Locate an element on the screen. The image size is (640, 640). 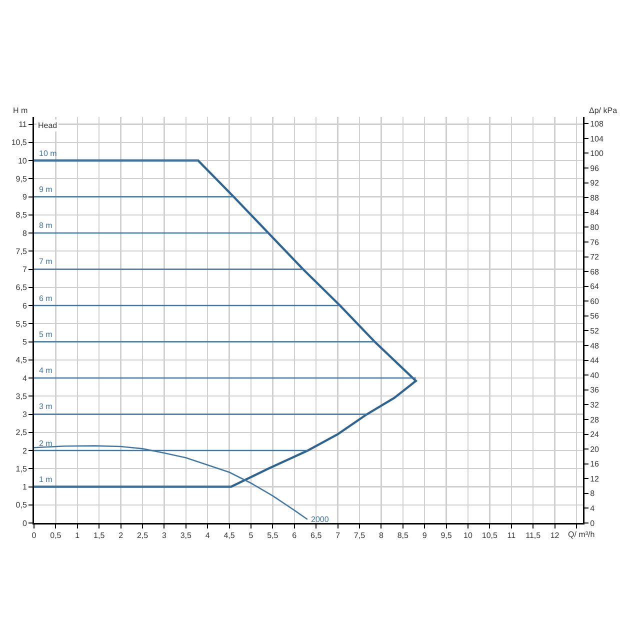
x-axis-title: Q/ m³/h is located at coordinates (581, 534).